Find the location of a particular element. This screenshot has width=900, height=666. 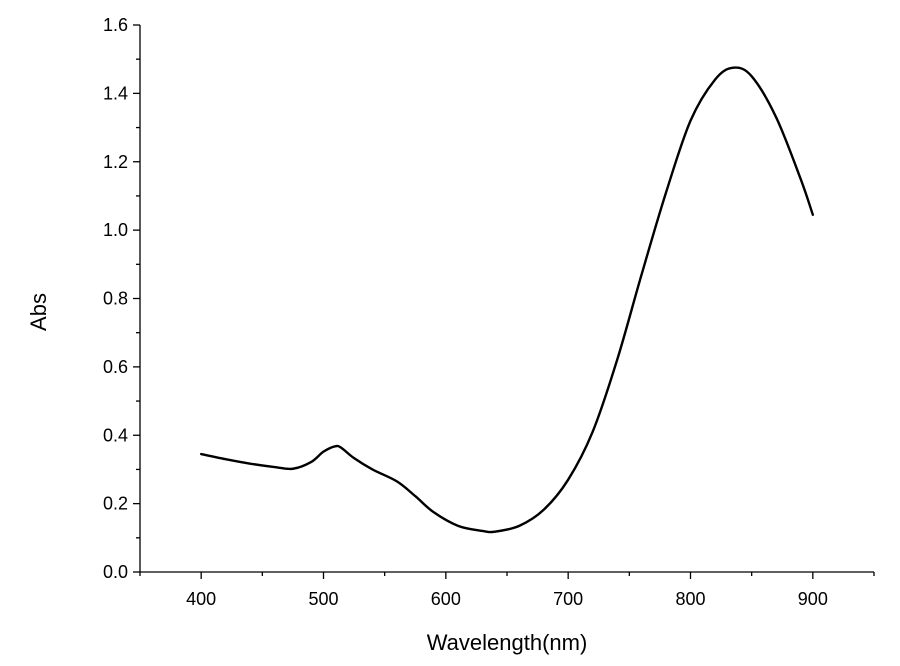

x-tick-label: 800 is located at coordinates (690, 599).